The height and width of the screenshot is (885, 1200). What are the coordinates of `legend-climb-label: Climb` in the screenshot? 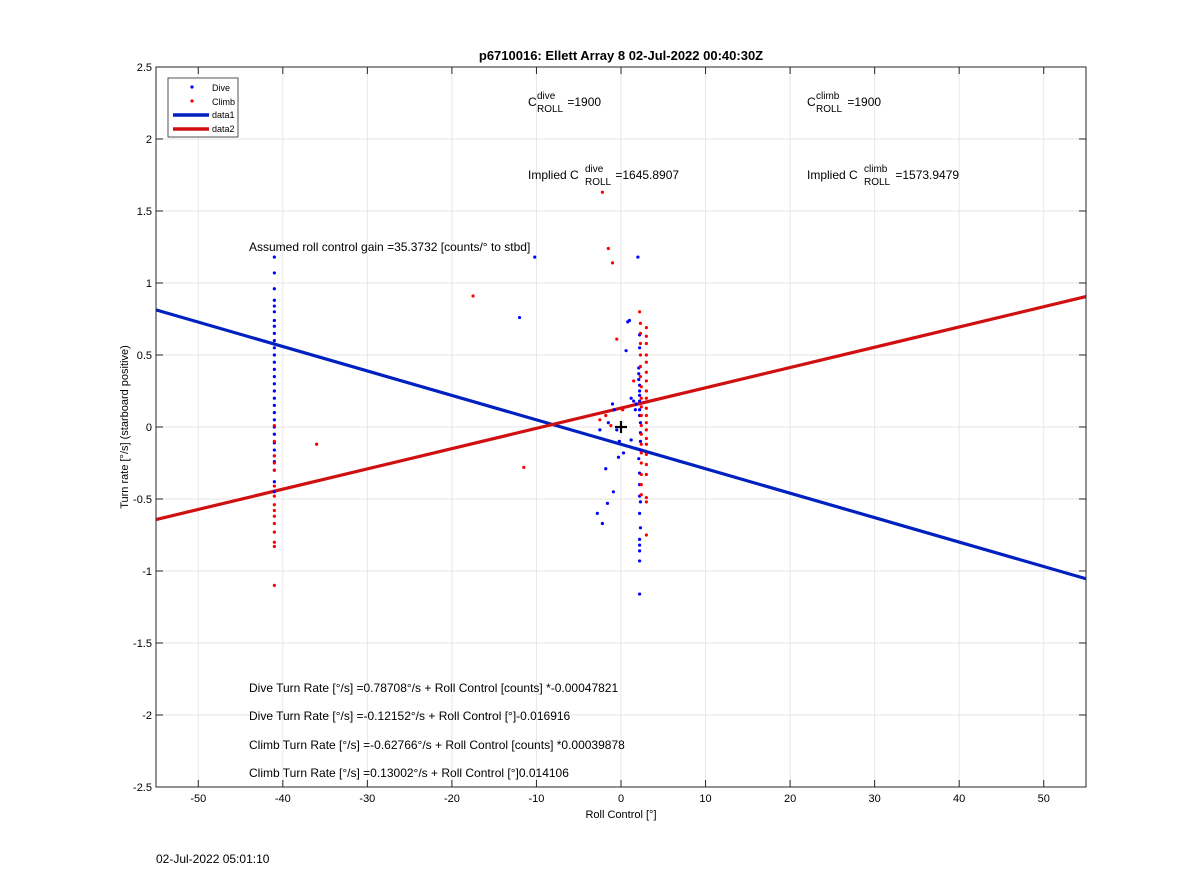 It's located at (223, 102).